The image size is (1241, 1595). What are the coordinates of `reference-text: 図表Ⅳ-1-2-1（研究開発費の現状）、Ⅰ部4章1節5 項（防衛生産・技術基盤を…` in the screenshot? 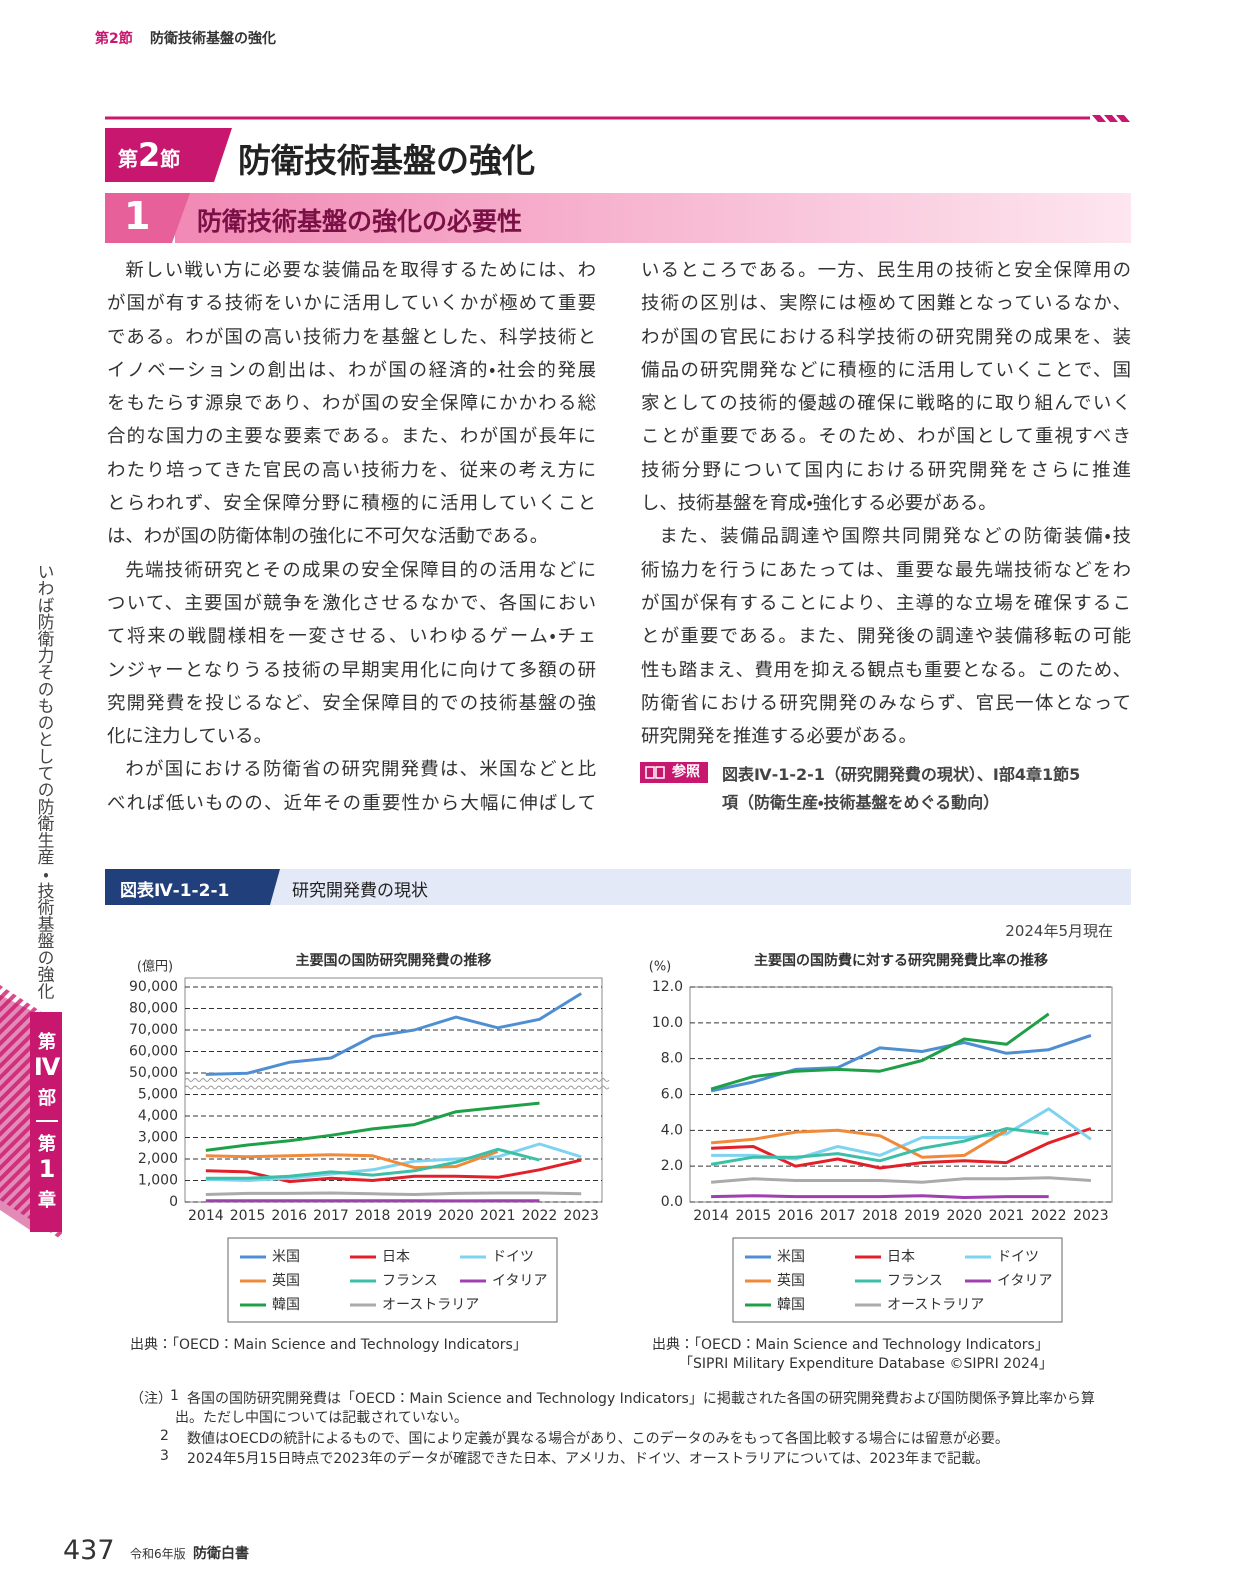 It's located at (901, 789).